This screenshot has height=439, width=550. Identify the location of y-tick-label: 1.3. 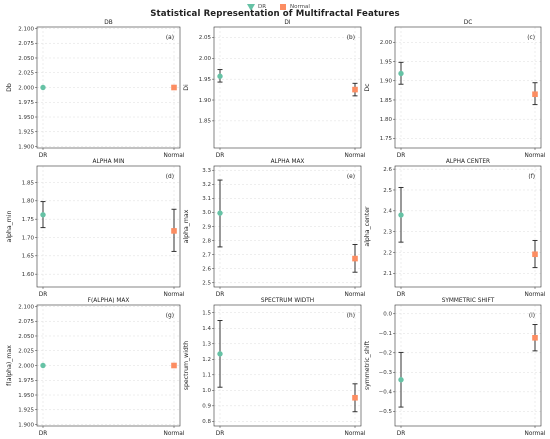
(206, 345).